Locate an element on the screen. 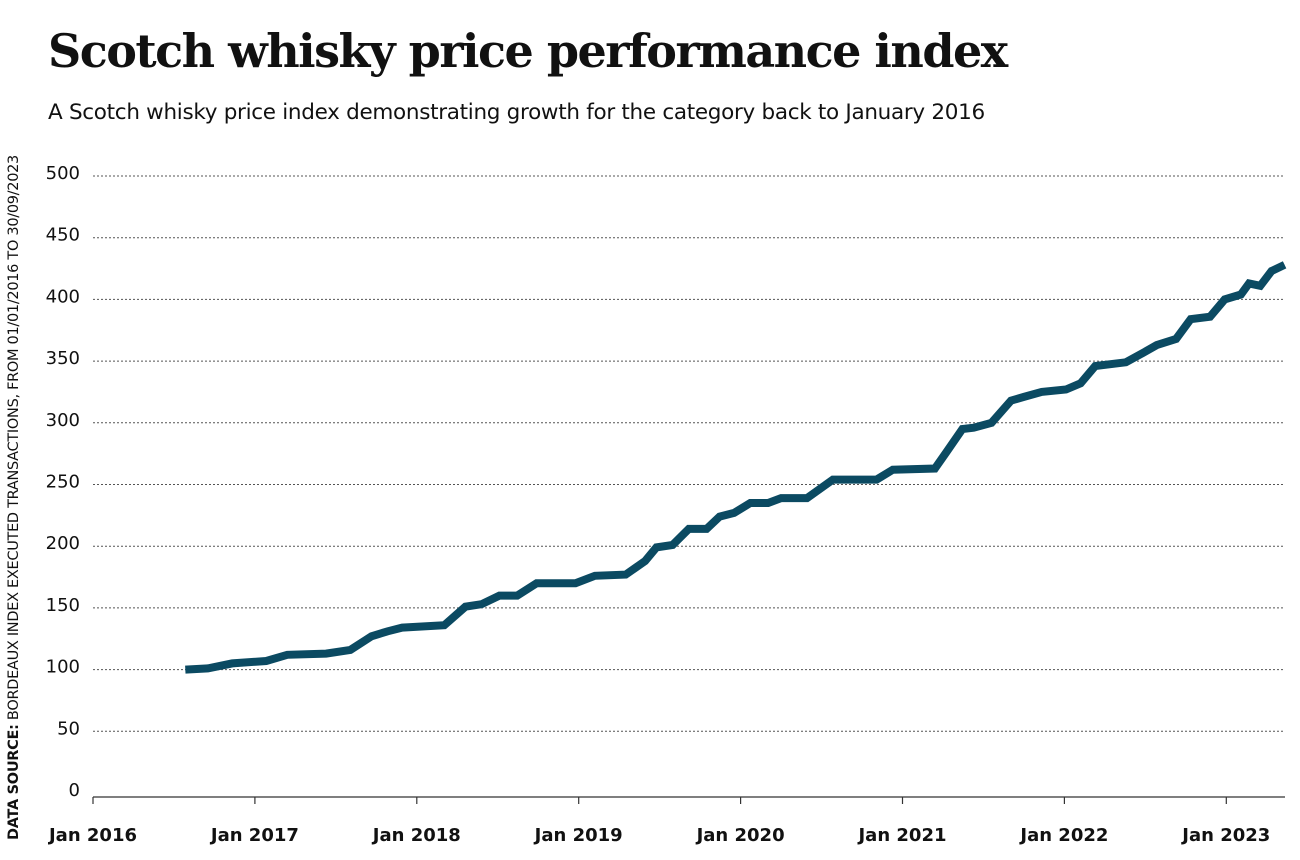 The height and width of the screenshot is (860, 1300). y-tick-label: 300 is located at coordinates (63, 420).